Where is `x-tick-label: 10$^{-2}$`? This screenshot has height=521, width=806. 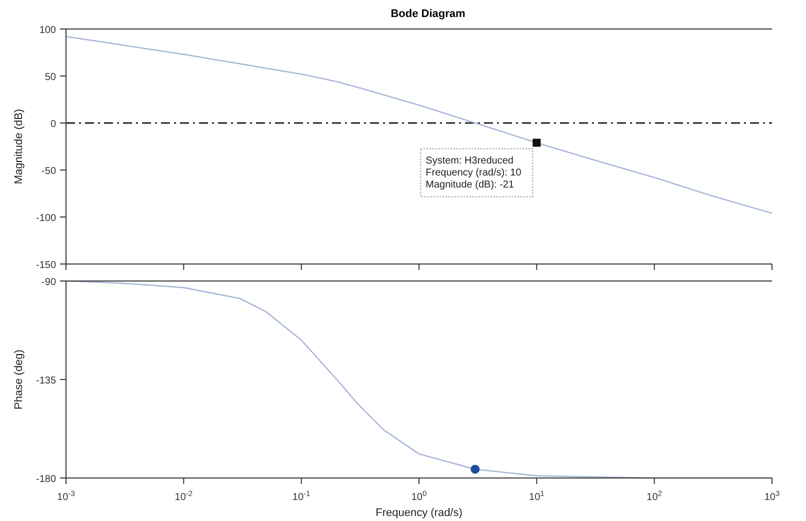 x-tick-label: 10$^{-2}$ is located at coordinates (183, 495).